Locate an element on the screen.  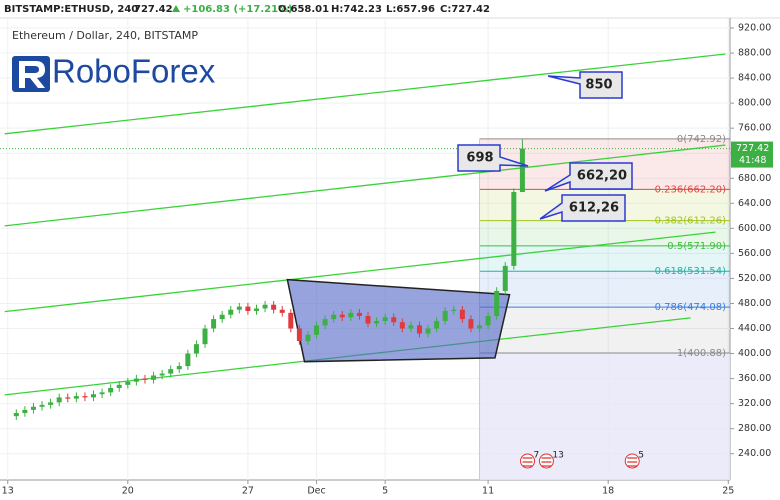
logo-text: RoboForex is located at coordinates (134, 71).